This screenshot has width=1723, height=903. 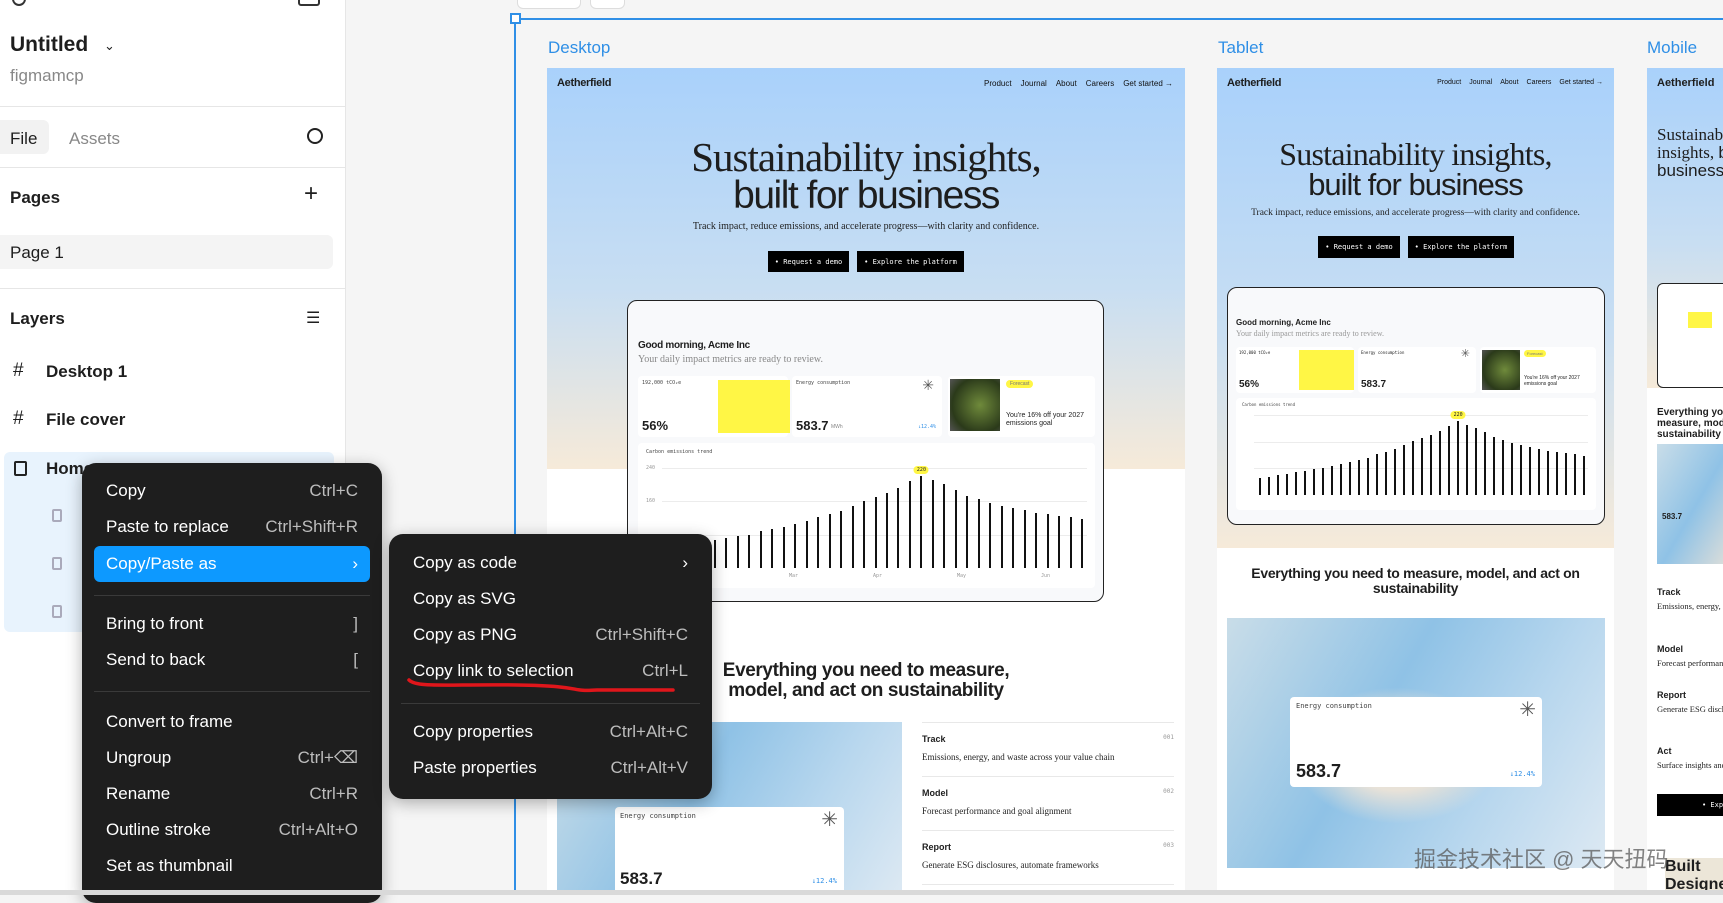 What do you see at coordinates (24, 137) in the screenshot?
I see `tab-file: File` at bounding box center [24, 137].